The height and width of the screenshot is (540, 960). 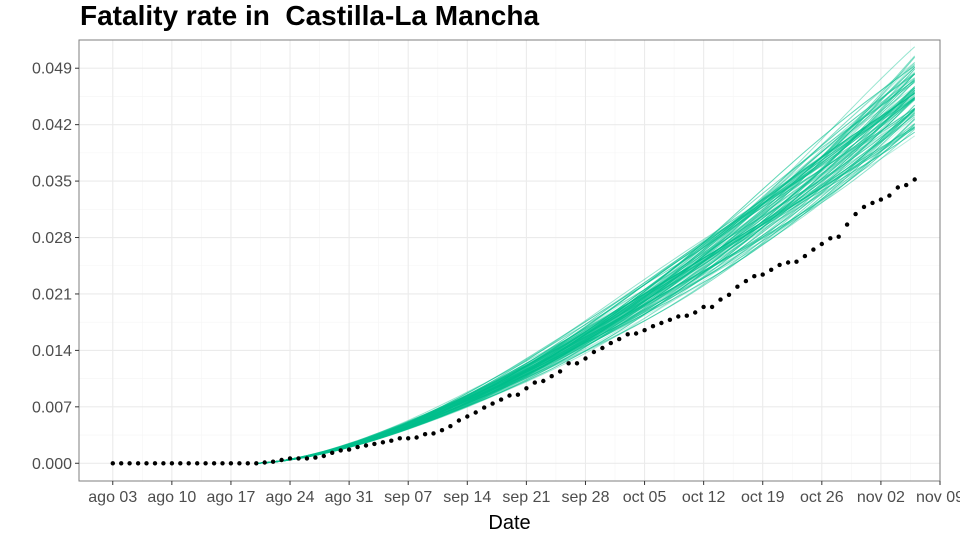 I want to click on x-tick-label: oct 12, so click(x=704, y=497).